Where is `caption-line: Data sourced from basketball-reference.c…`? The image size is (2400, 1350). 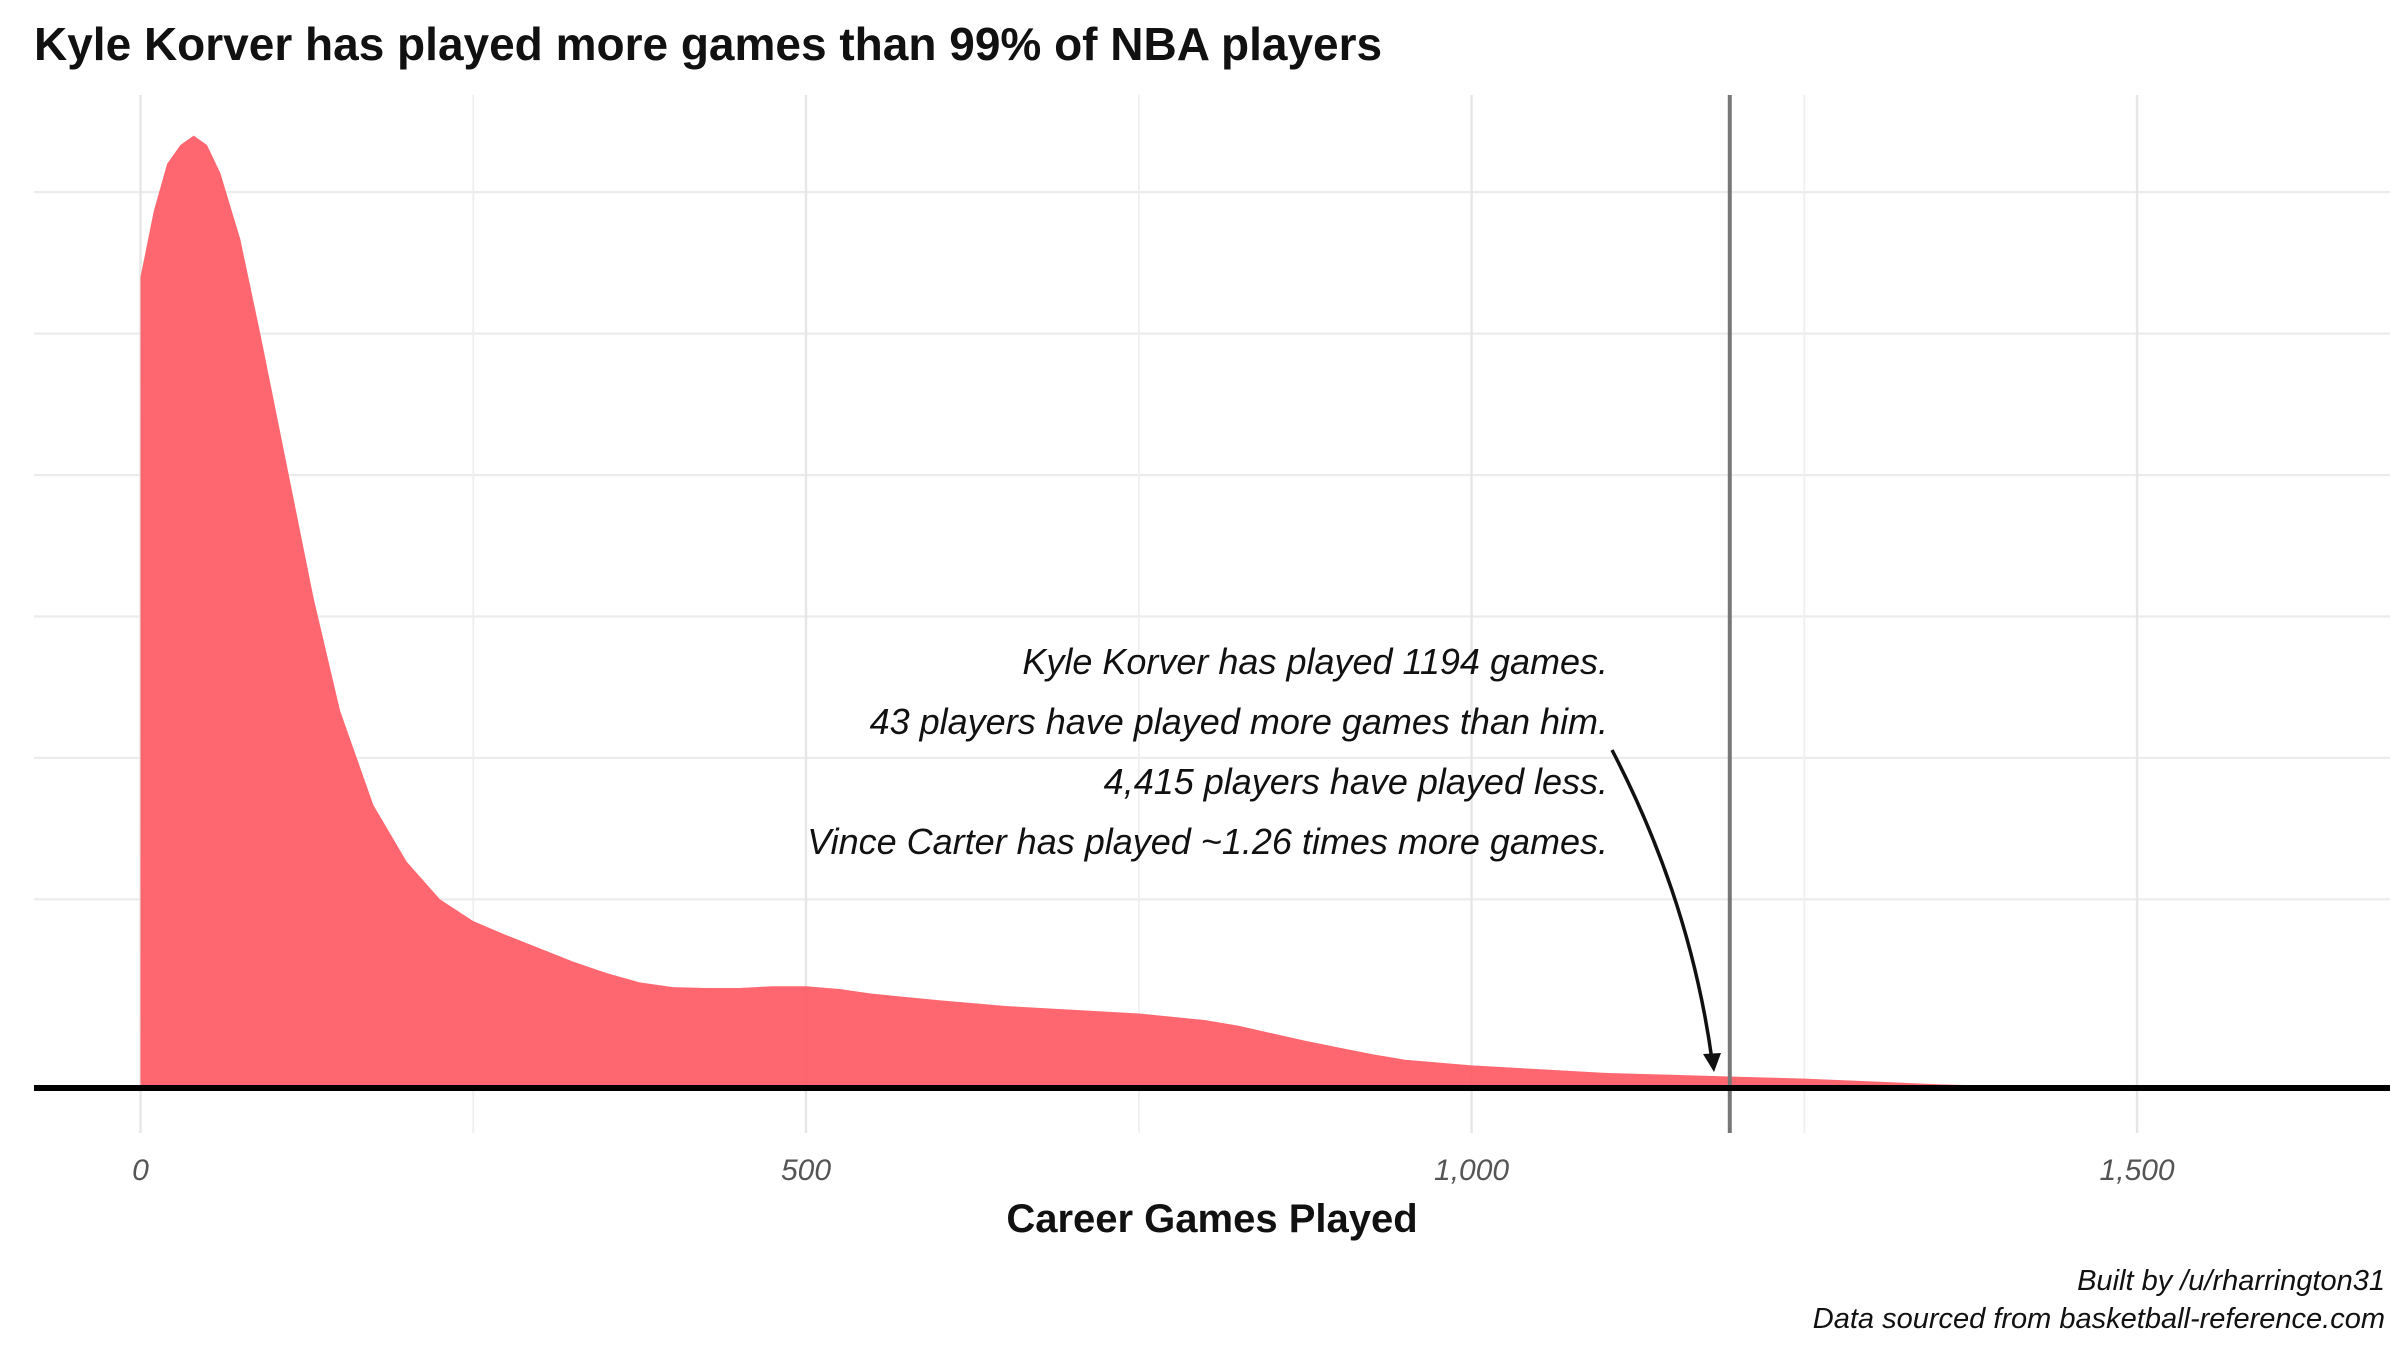 caption-line: Data sourced from basketball-reference.c… is located at coordinates (2099, 1319).